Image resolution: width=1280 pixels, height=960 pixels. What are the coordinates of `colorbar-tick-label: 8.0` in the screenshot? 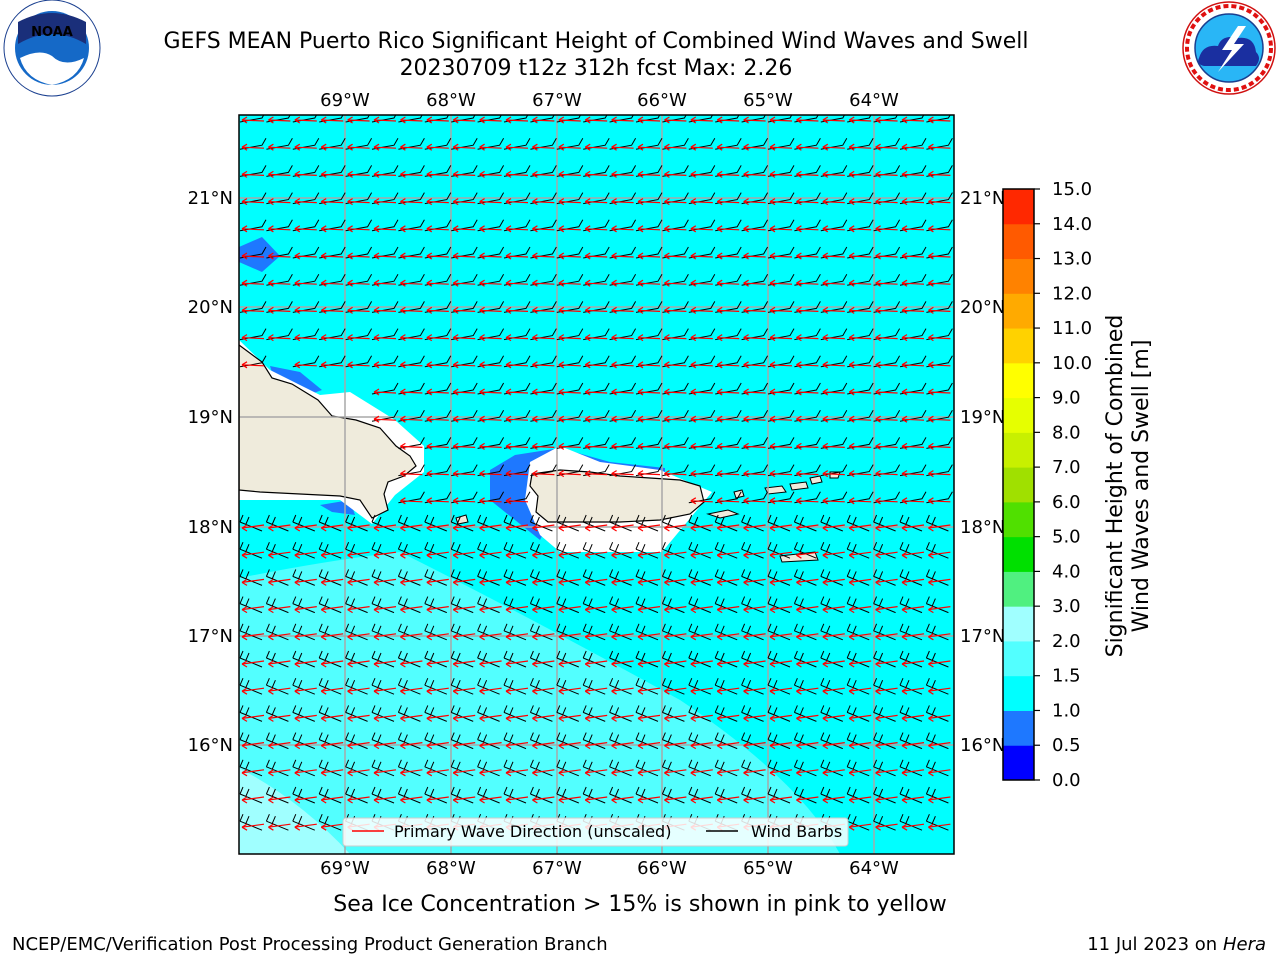 It's located at (1066, 432).